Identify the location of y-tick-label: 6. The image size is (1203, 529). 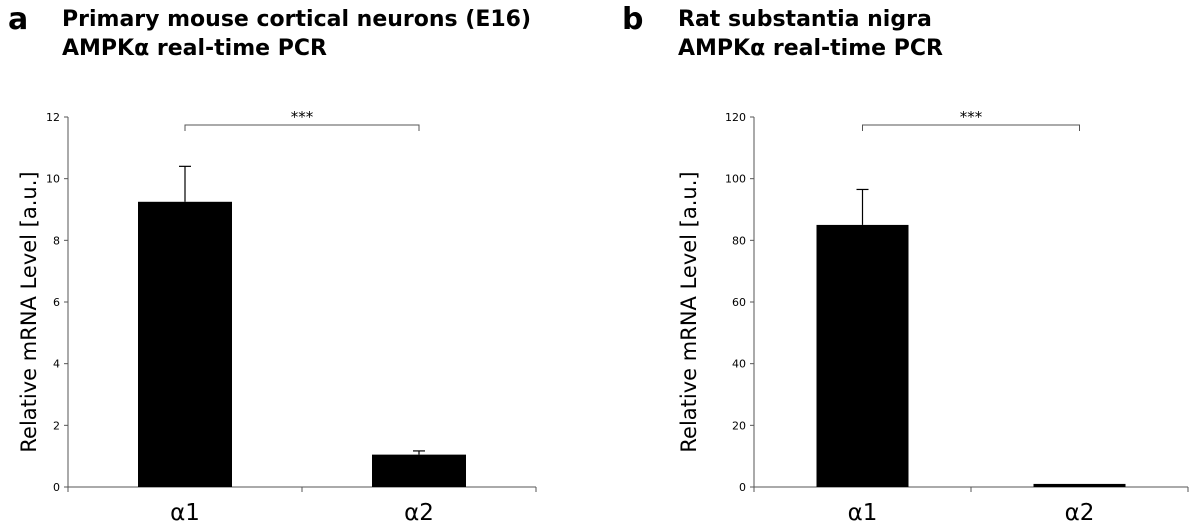
(56, 302).